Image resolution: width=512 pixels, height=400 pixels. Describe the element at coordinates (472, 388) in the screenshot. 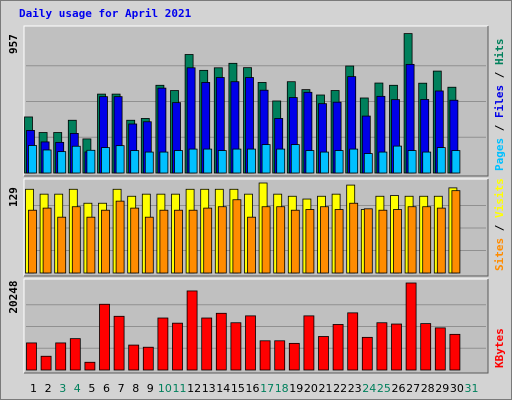

I see `day-label: 31` at that location.